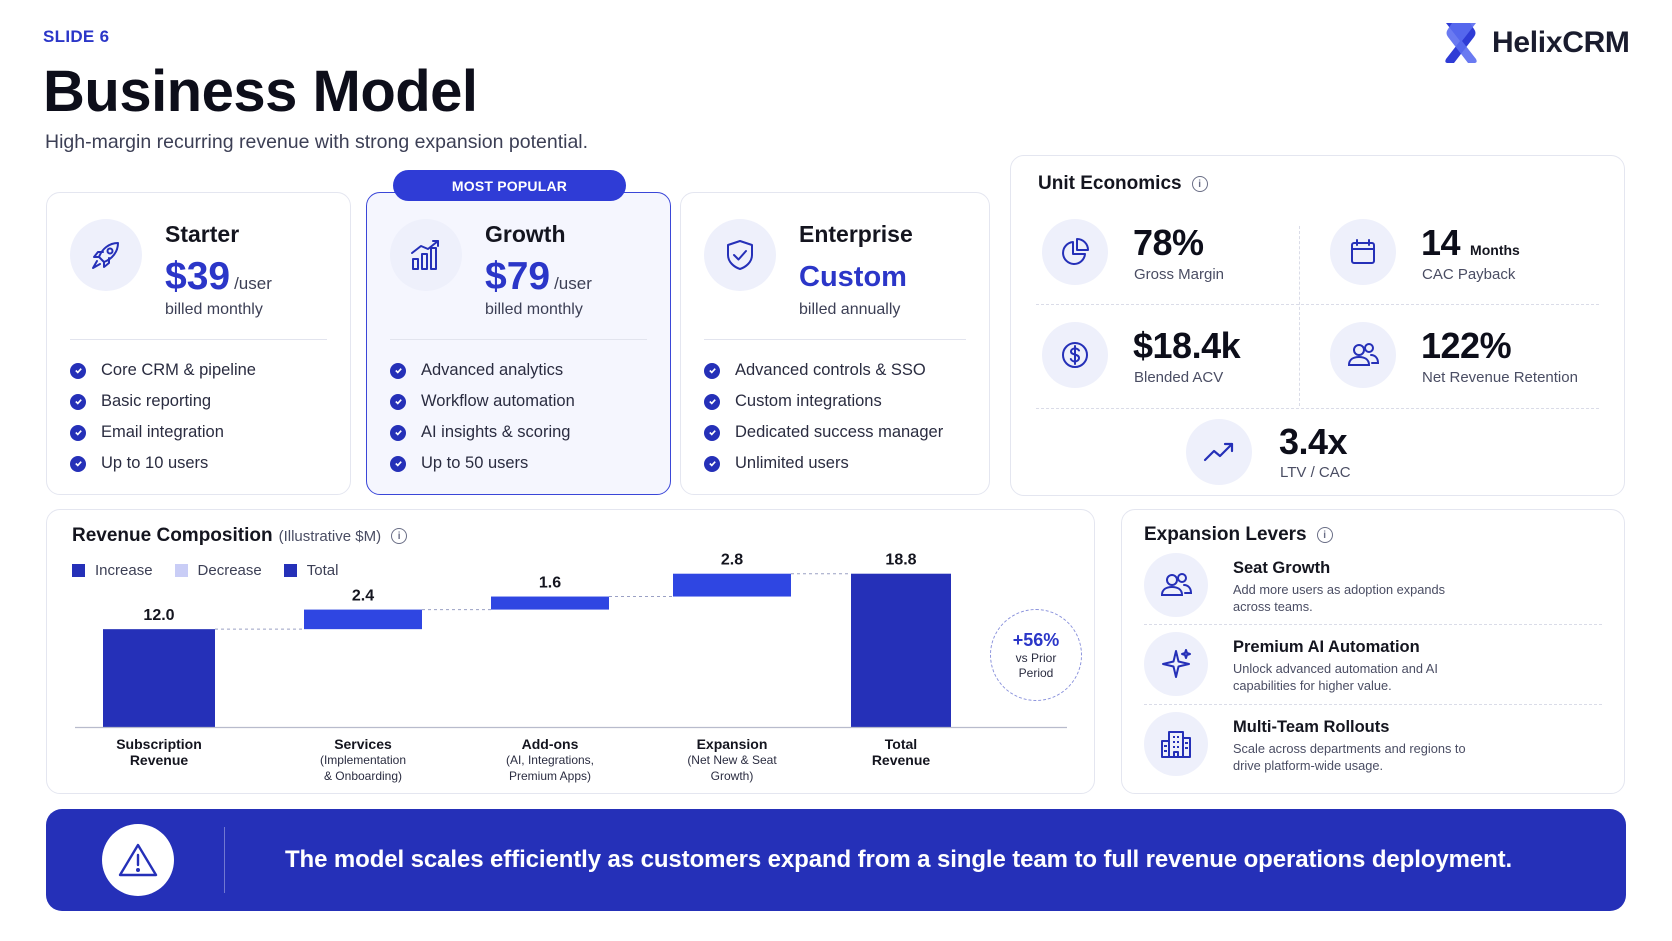 The image size is (1672, 941). I want to click on plan-price: $39/user, so click(218, 276).